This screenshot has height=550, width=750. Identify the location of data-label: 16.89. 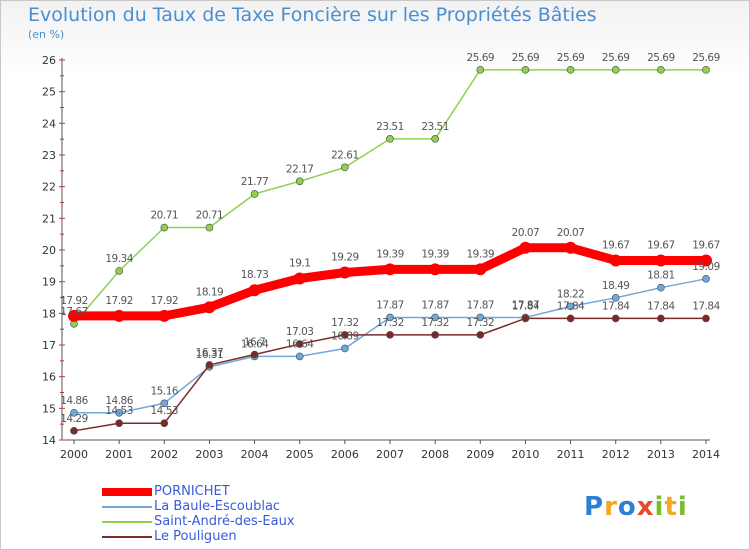
(345, 336).